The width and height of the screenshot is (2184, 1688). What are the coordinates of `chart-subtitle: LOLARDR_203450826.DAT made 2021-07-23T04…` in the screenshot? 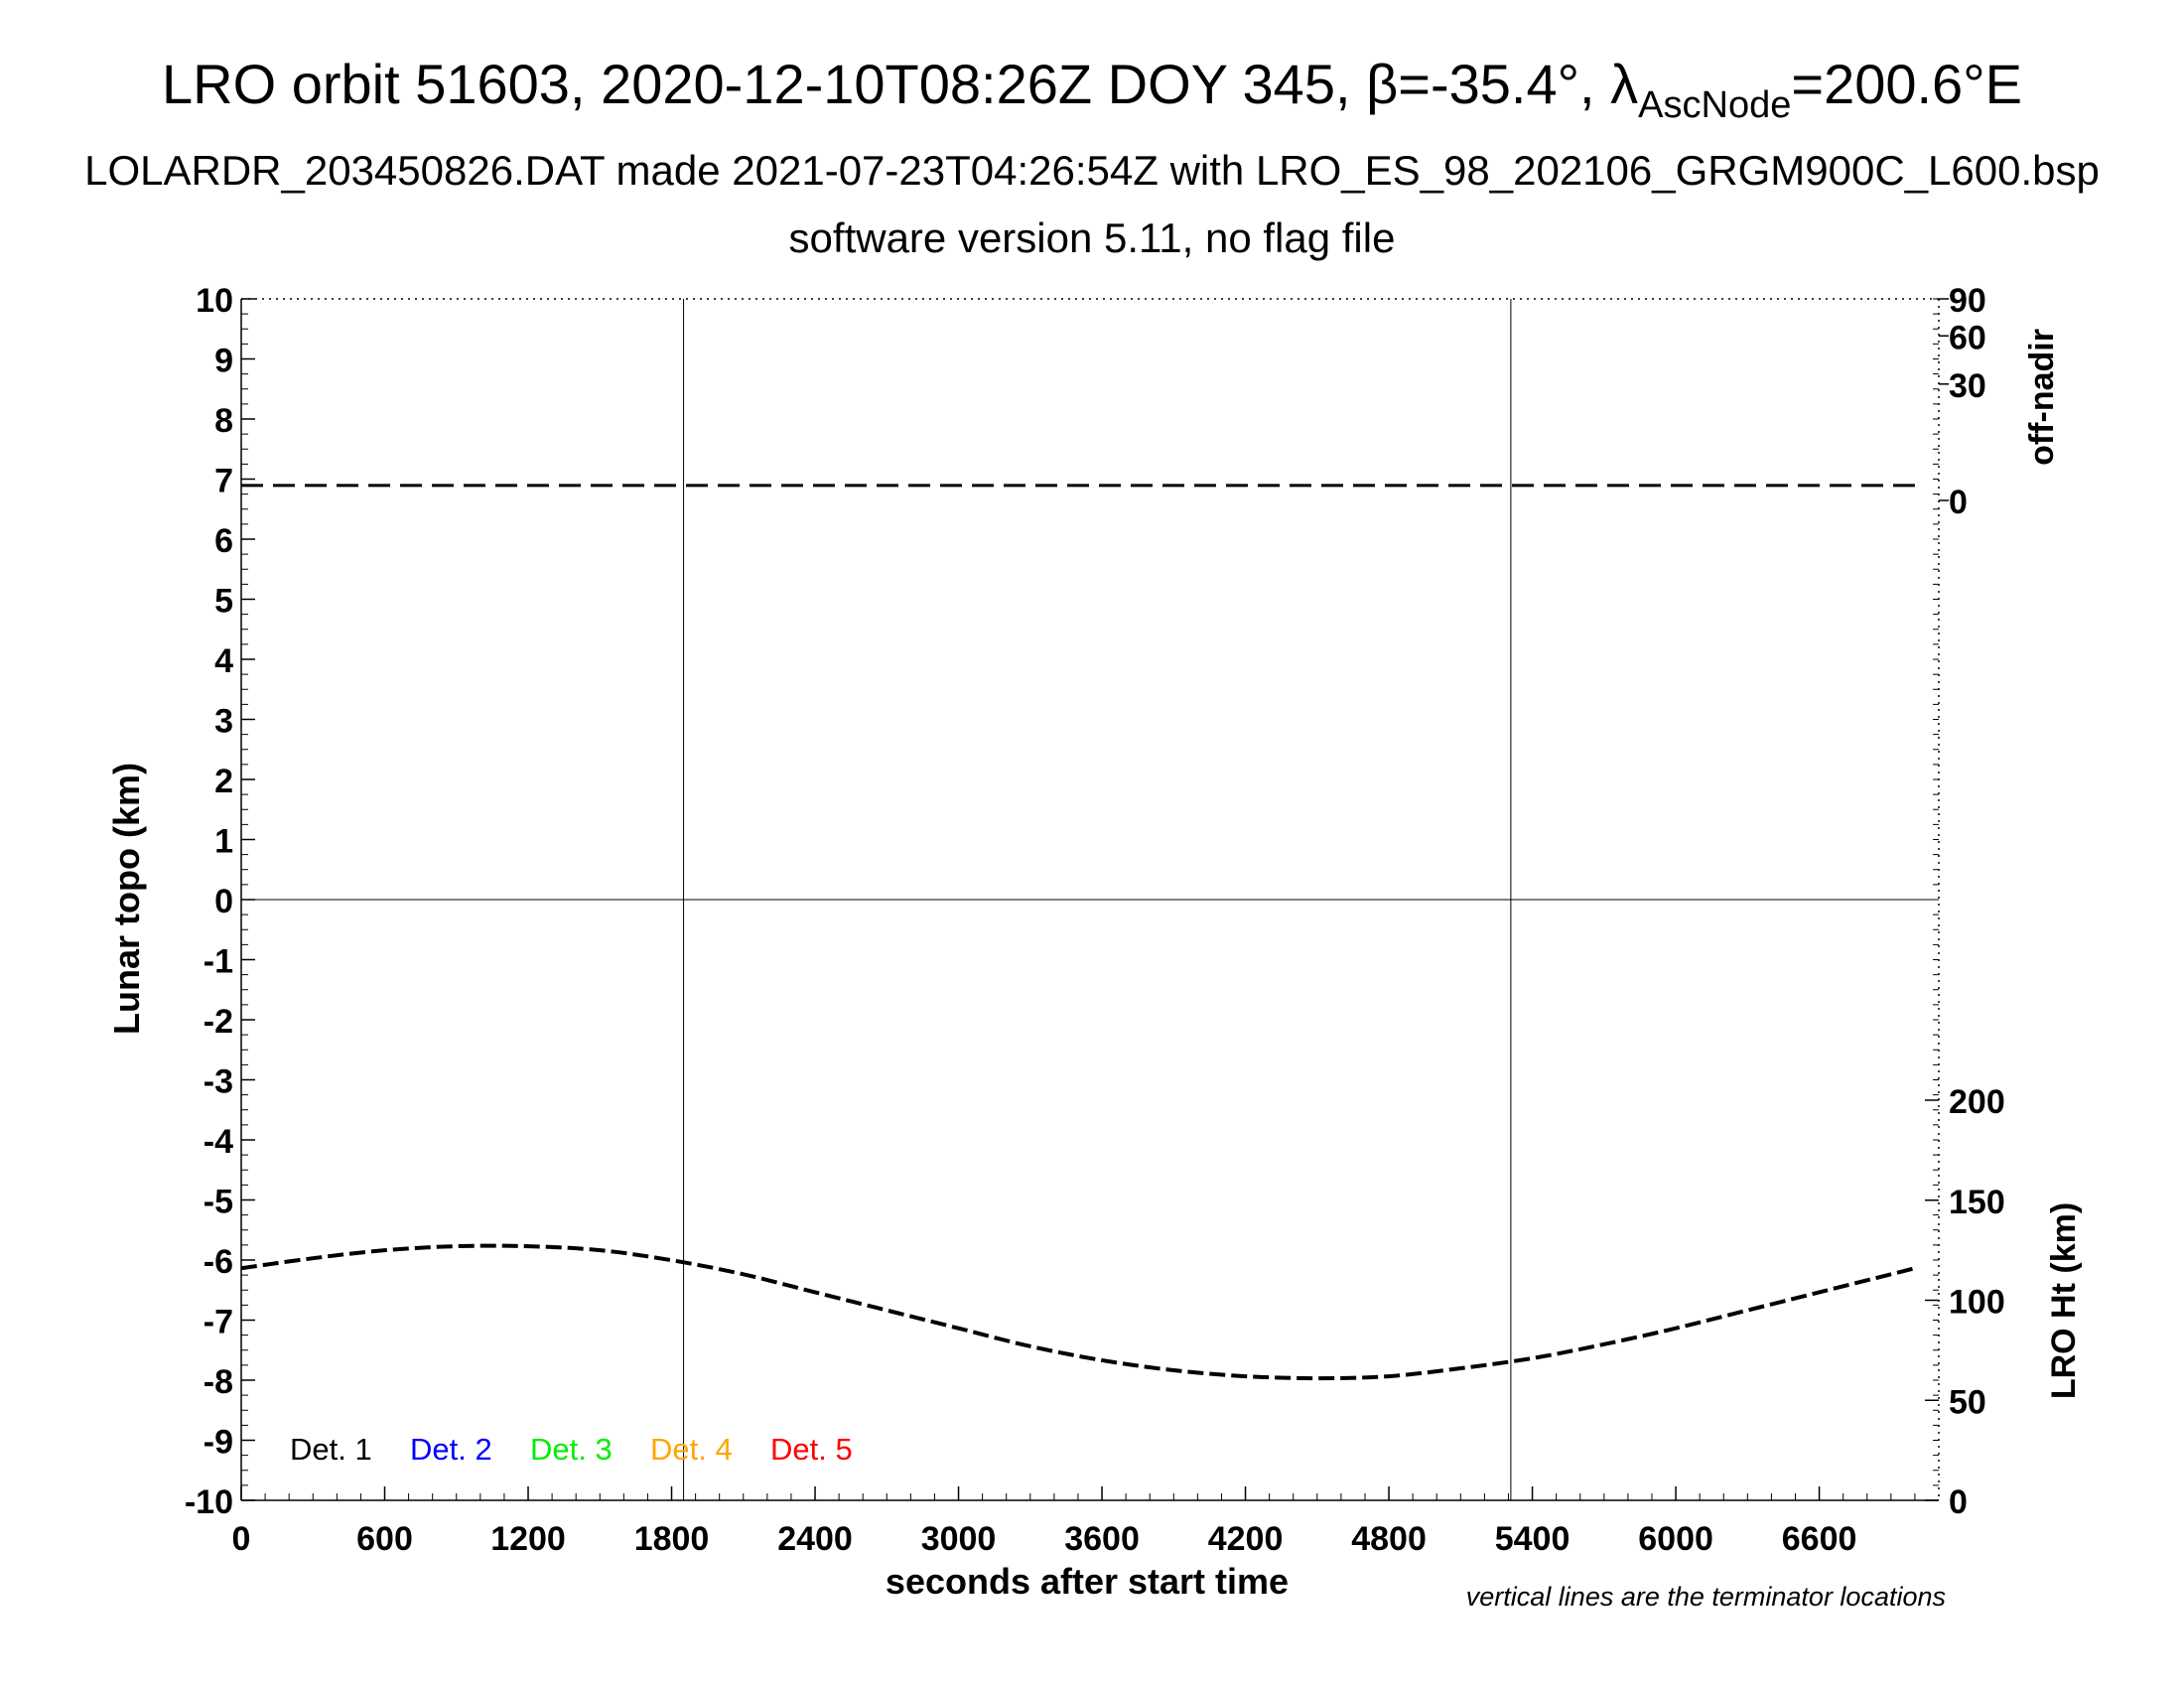 It's located at (1092, 170).